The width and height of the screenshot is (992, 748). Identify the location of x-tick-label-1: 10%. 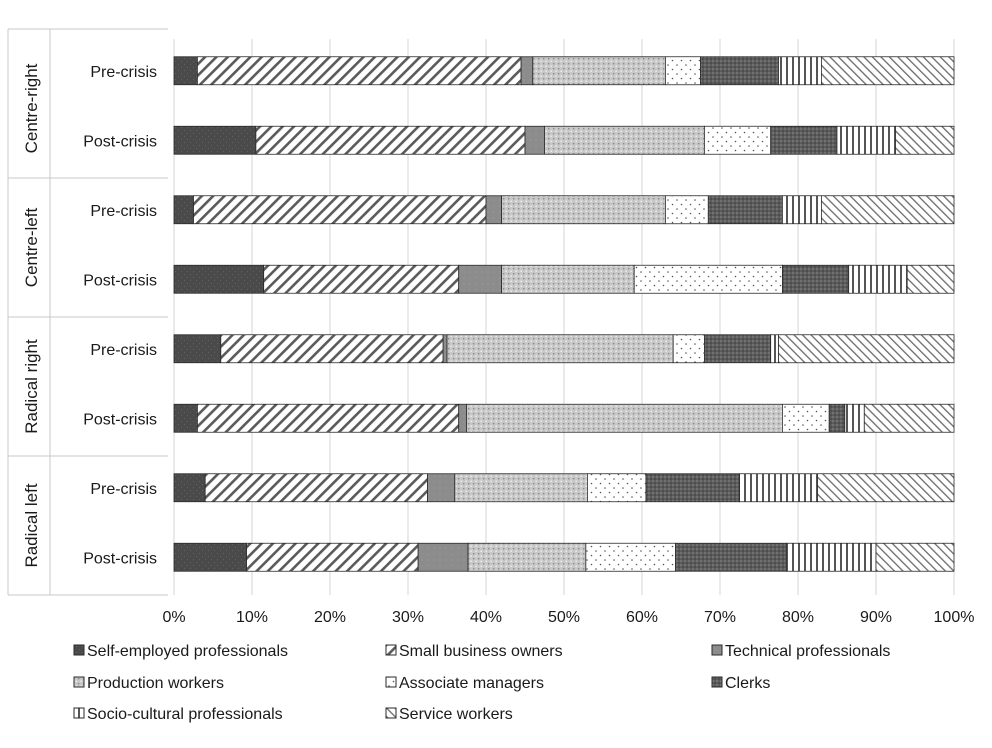
(252, 617).